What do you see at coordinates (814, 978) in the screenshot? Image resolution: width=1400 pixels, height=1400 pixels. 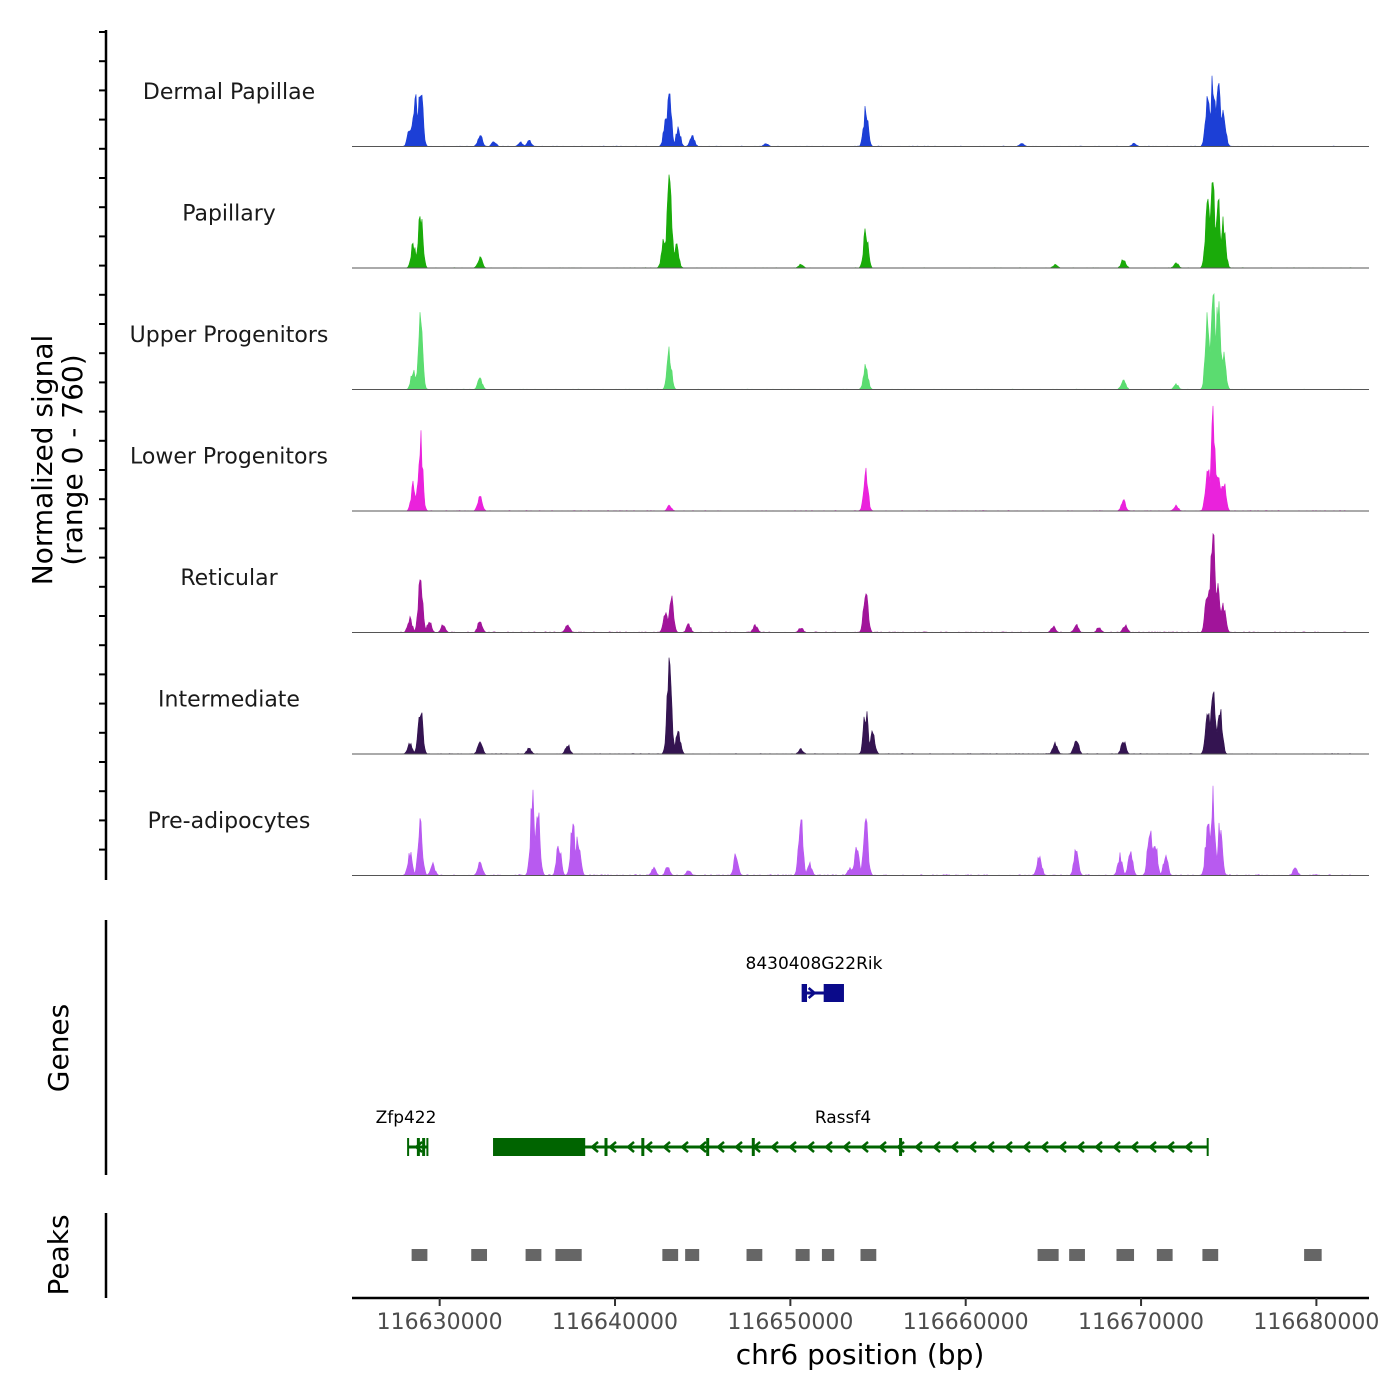 I see `gene-8430408g22rik: 8430408G22Rik` at bounding box center [814, 978].